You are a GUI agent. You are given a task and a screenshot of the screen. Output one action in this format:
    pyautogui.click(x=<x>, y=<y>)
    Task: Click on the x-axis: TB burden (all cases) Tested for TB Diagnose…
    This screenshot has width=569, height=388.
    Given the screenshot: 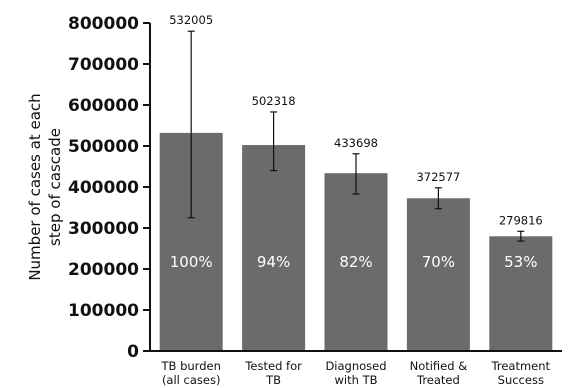 What is the action you would take?
    pyautogui.click(x=356, y=368)
    